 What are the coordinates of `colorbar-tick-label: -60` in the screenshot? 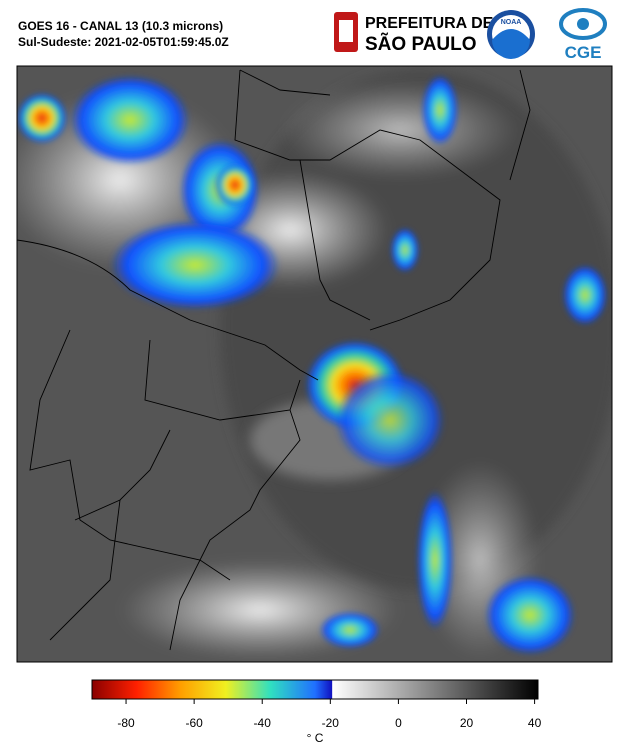 It's located at (194, 723).